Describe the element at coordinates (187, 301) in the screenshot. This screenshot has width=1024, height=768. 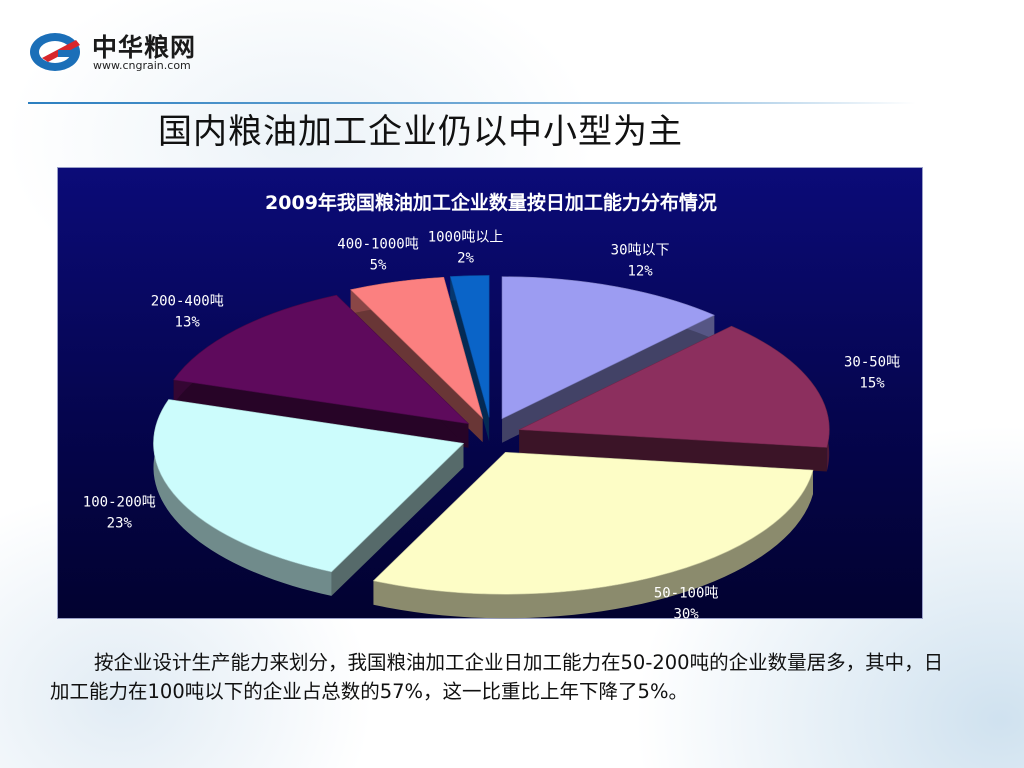
I see `pie-label-category-4: 200-400吨` at that location.